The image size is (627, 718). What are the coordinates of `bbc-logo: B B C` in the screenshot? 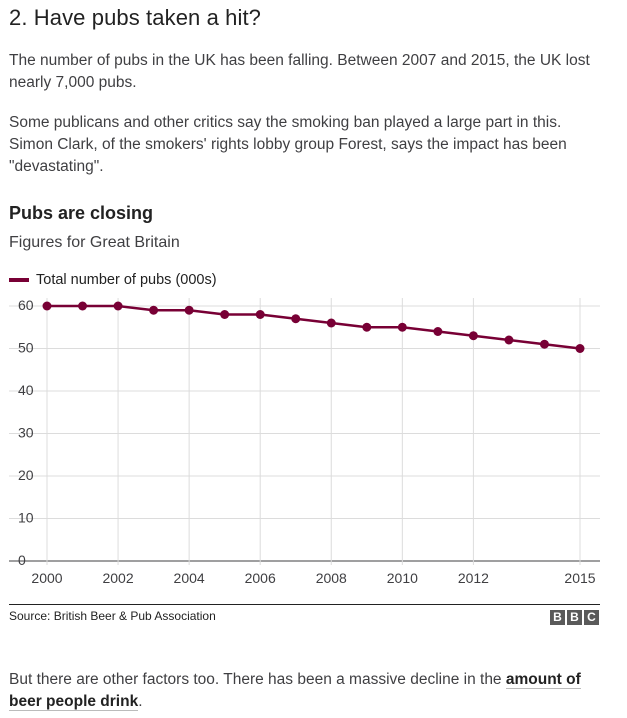 It's located at (574, 617).